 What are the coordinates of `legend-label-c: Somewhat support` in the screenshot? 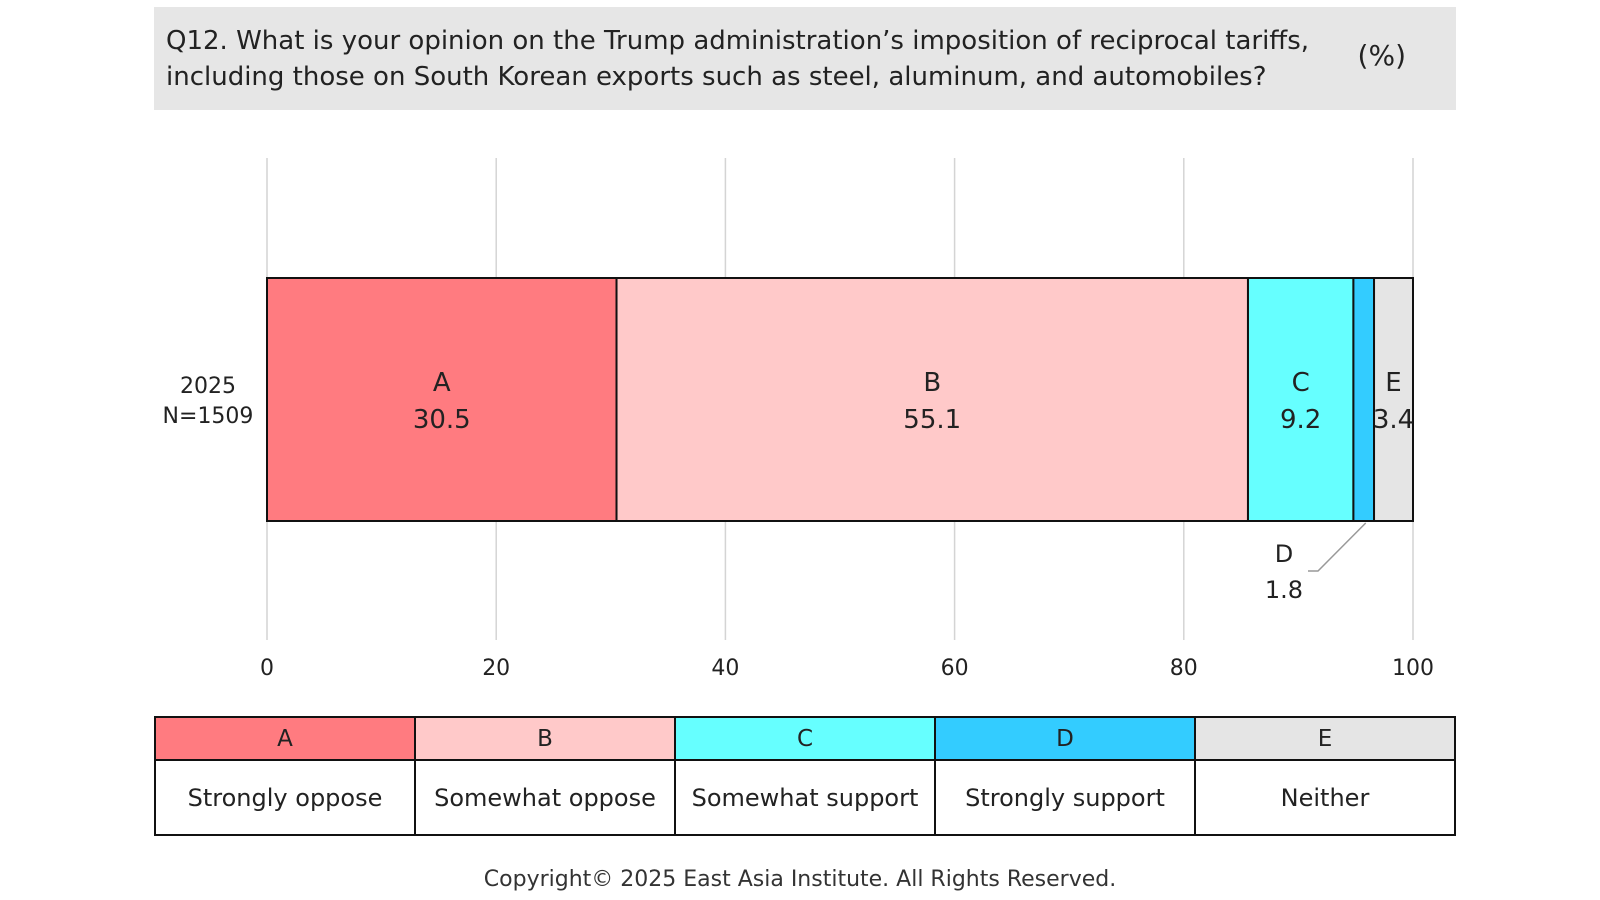 It's located at (805, 797).